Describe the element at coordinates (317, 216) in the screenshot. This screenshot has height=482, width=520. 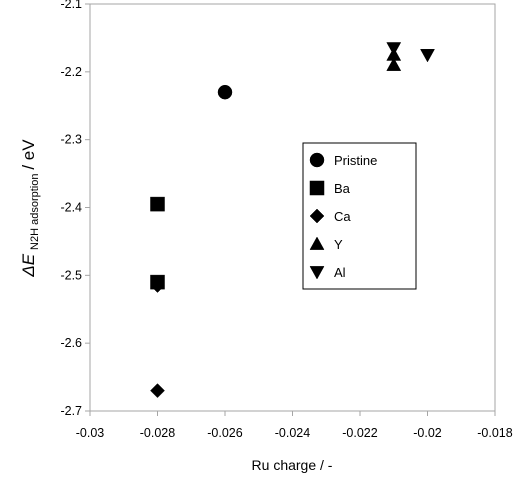
I see `legend-marker-ca` at that location.